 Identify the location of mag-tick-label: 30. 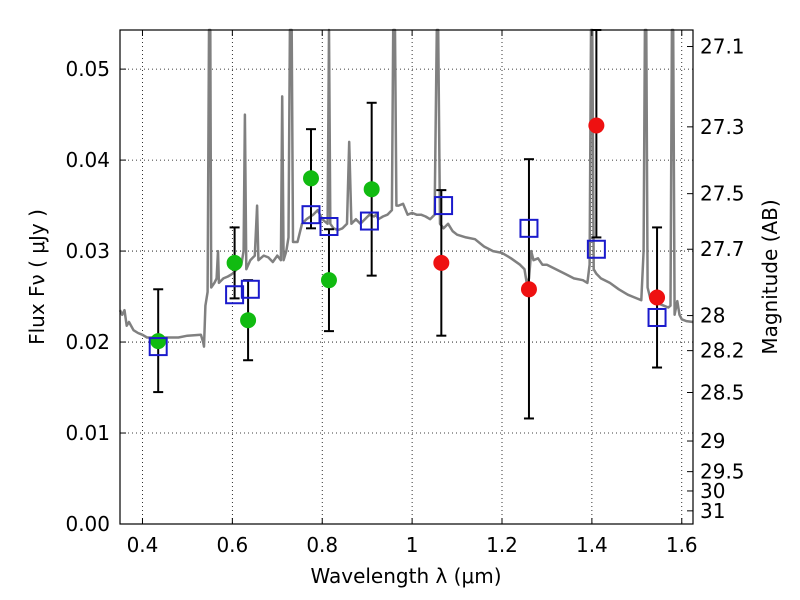
(712, 491).